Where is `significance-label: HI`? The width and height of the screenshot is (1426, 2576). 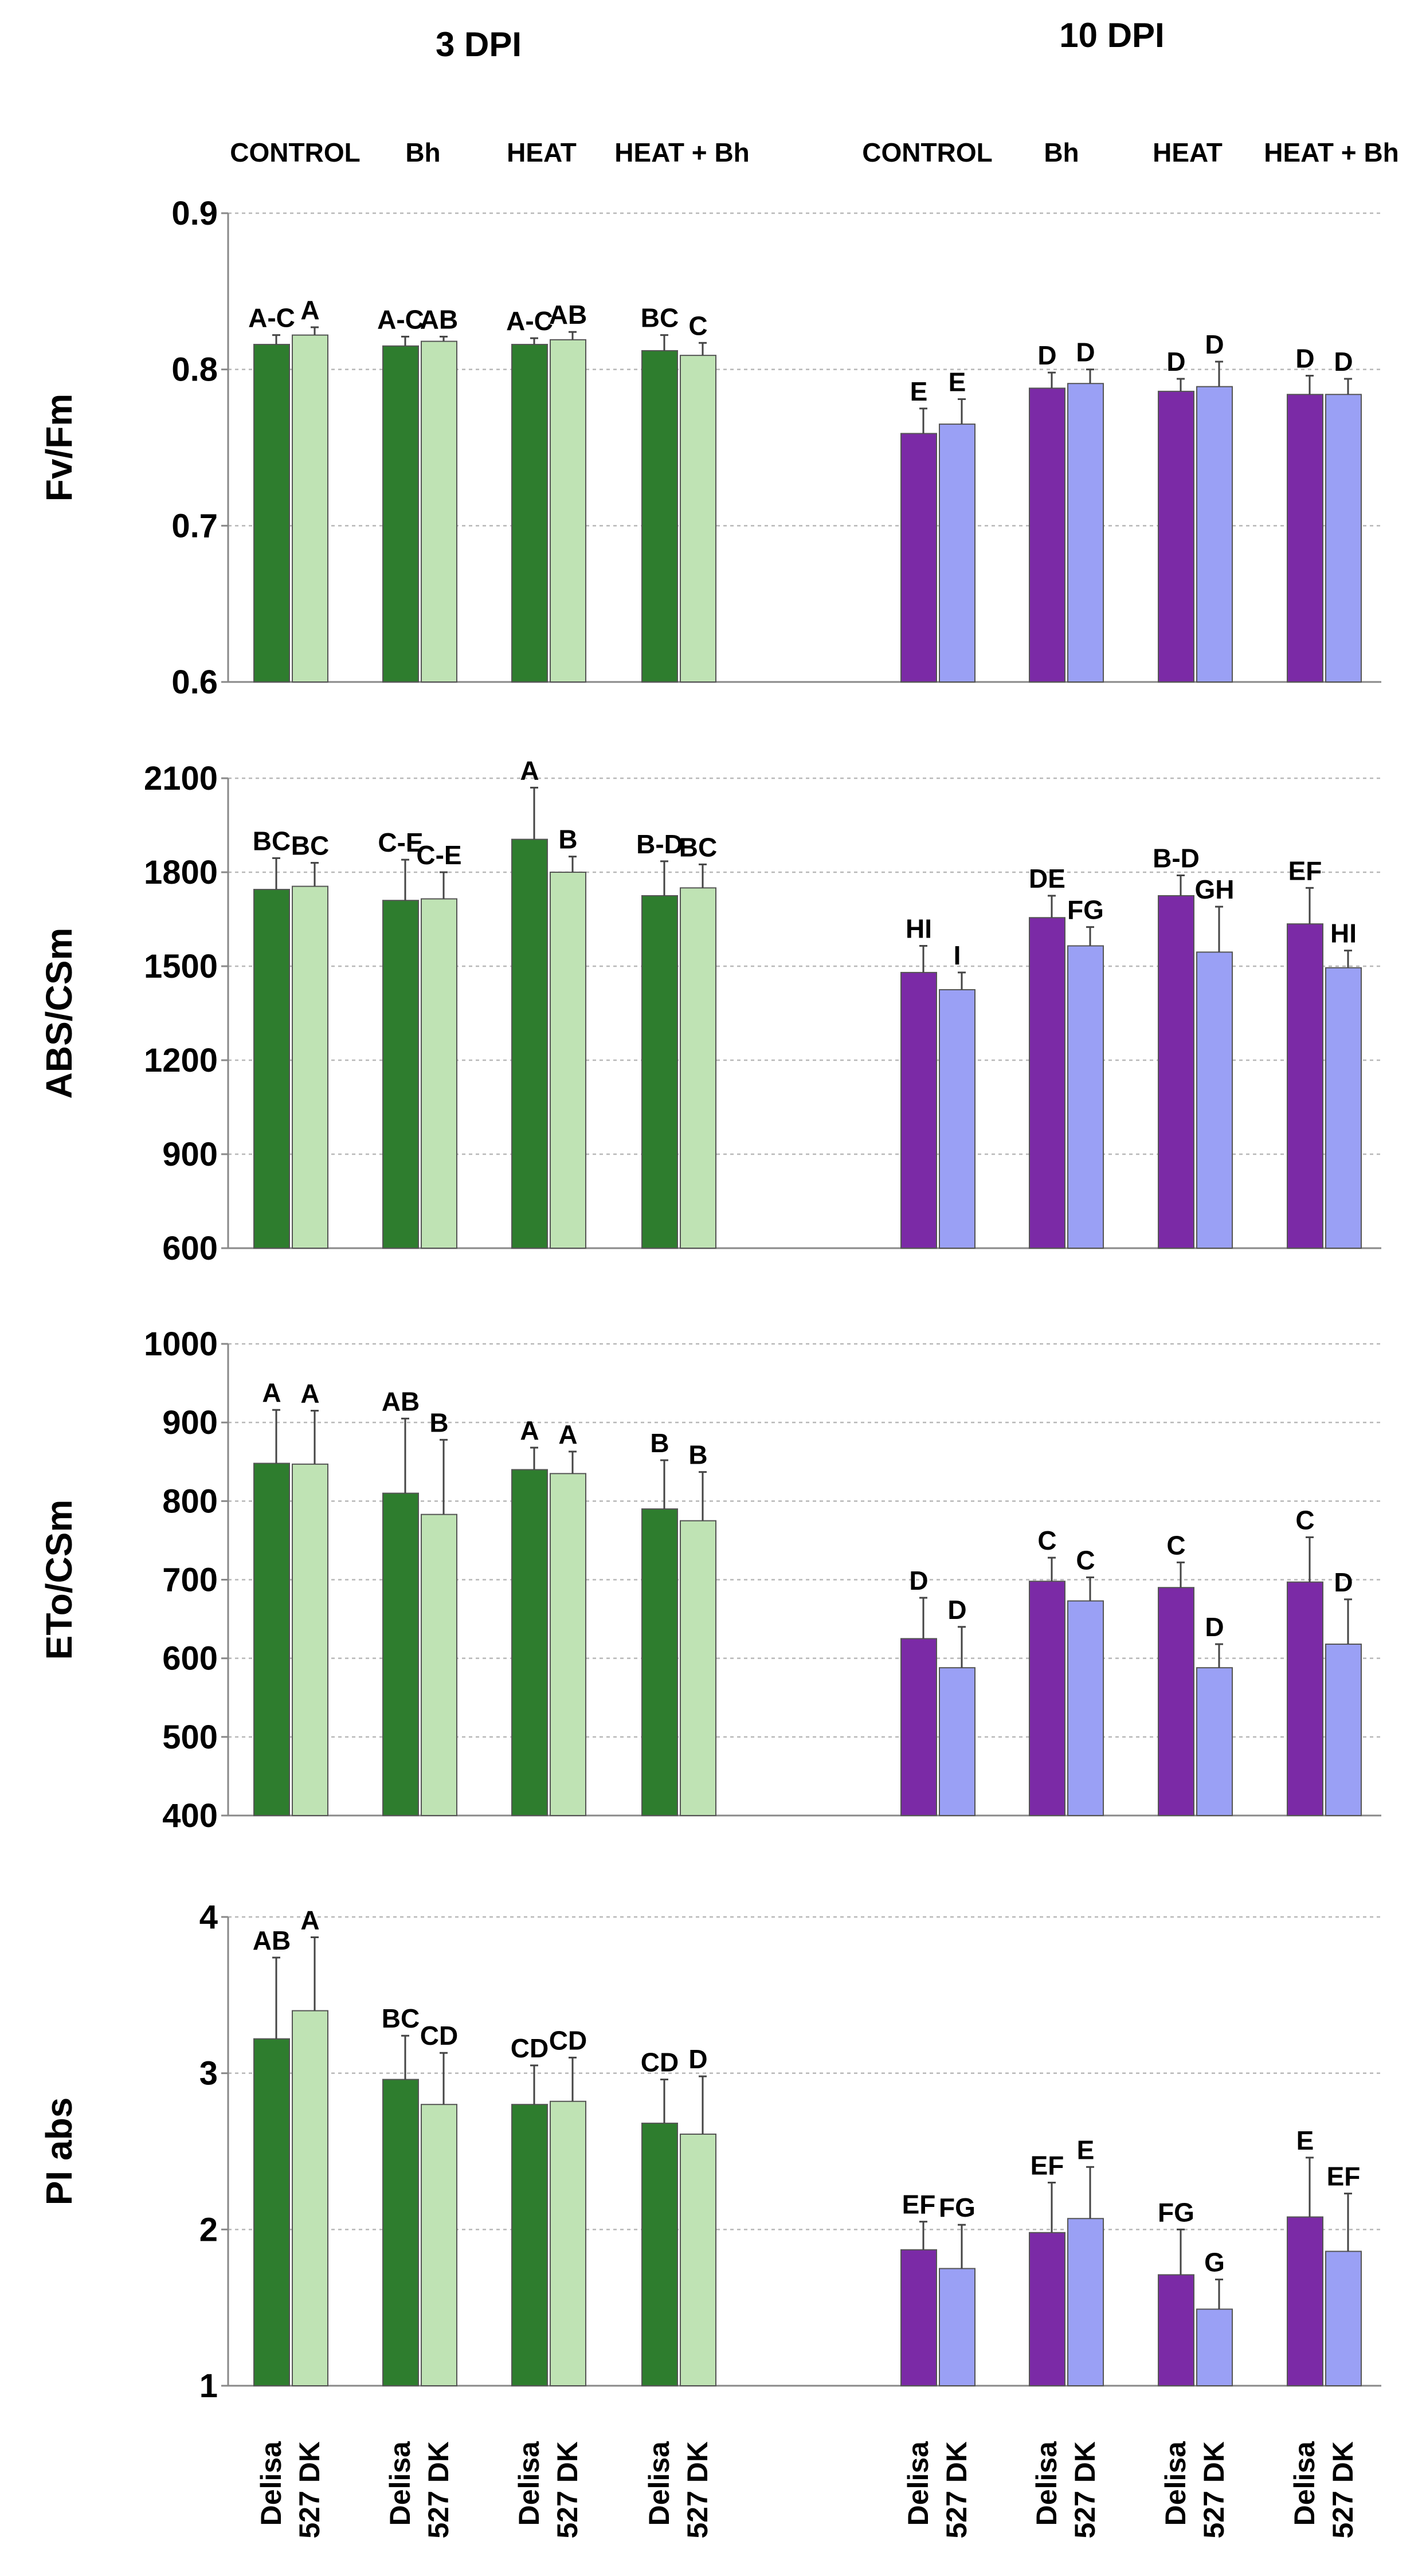 significance-label: HI is located at coordinates (919, 928).